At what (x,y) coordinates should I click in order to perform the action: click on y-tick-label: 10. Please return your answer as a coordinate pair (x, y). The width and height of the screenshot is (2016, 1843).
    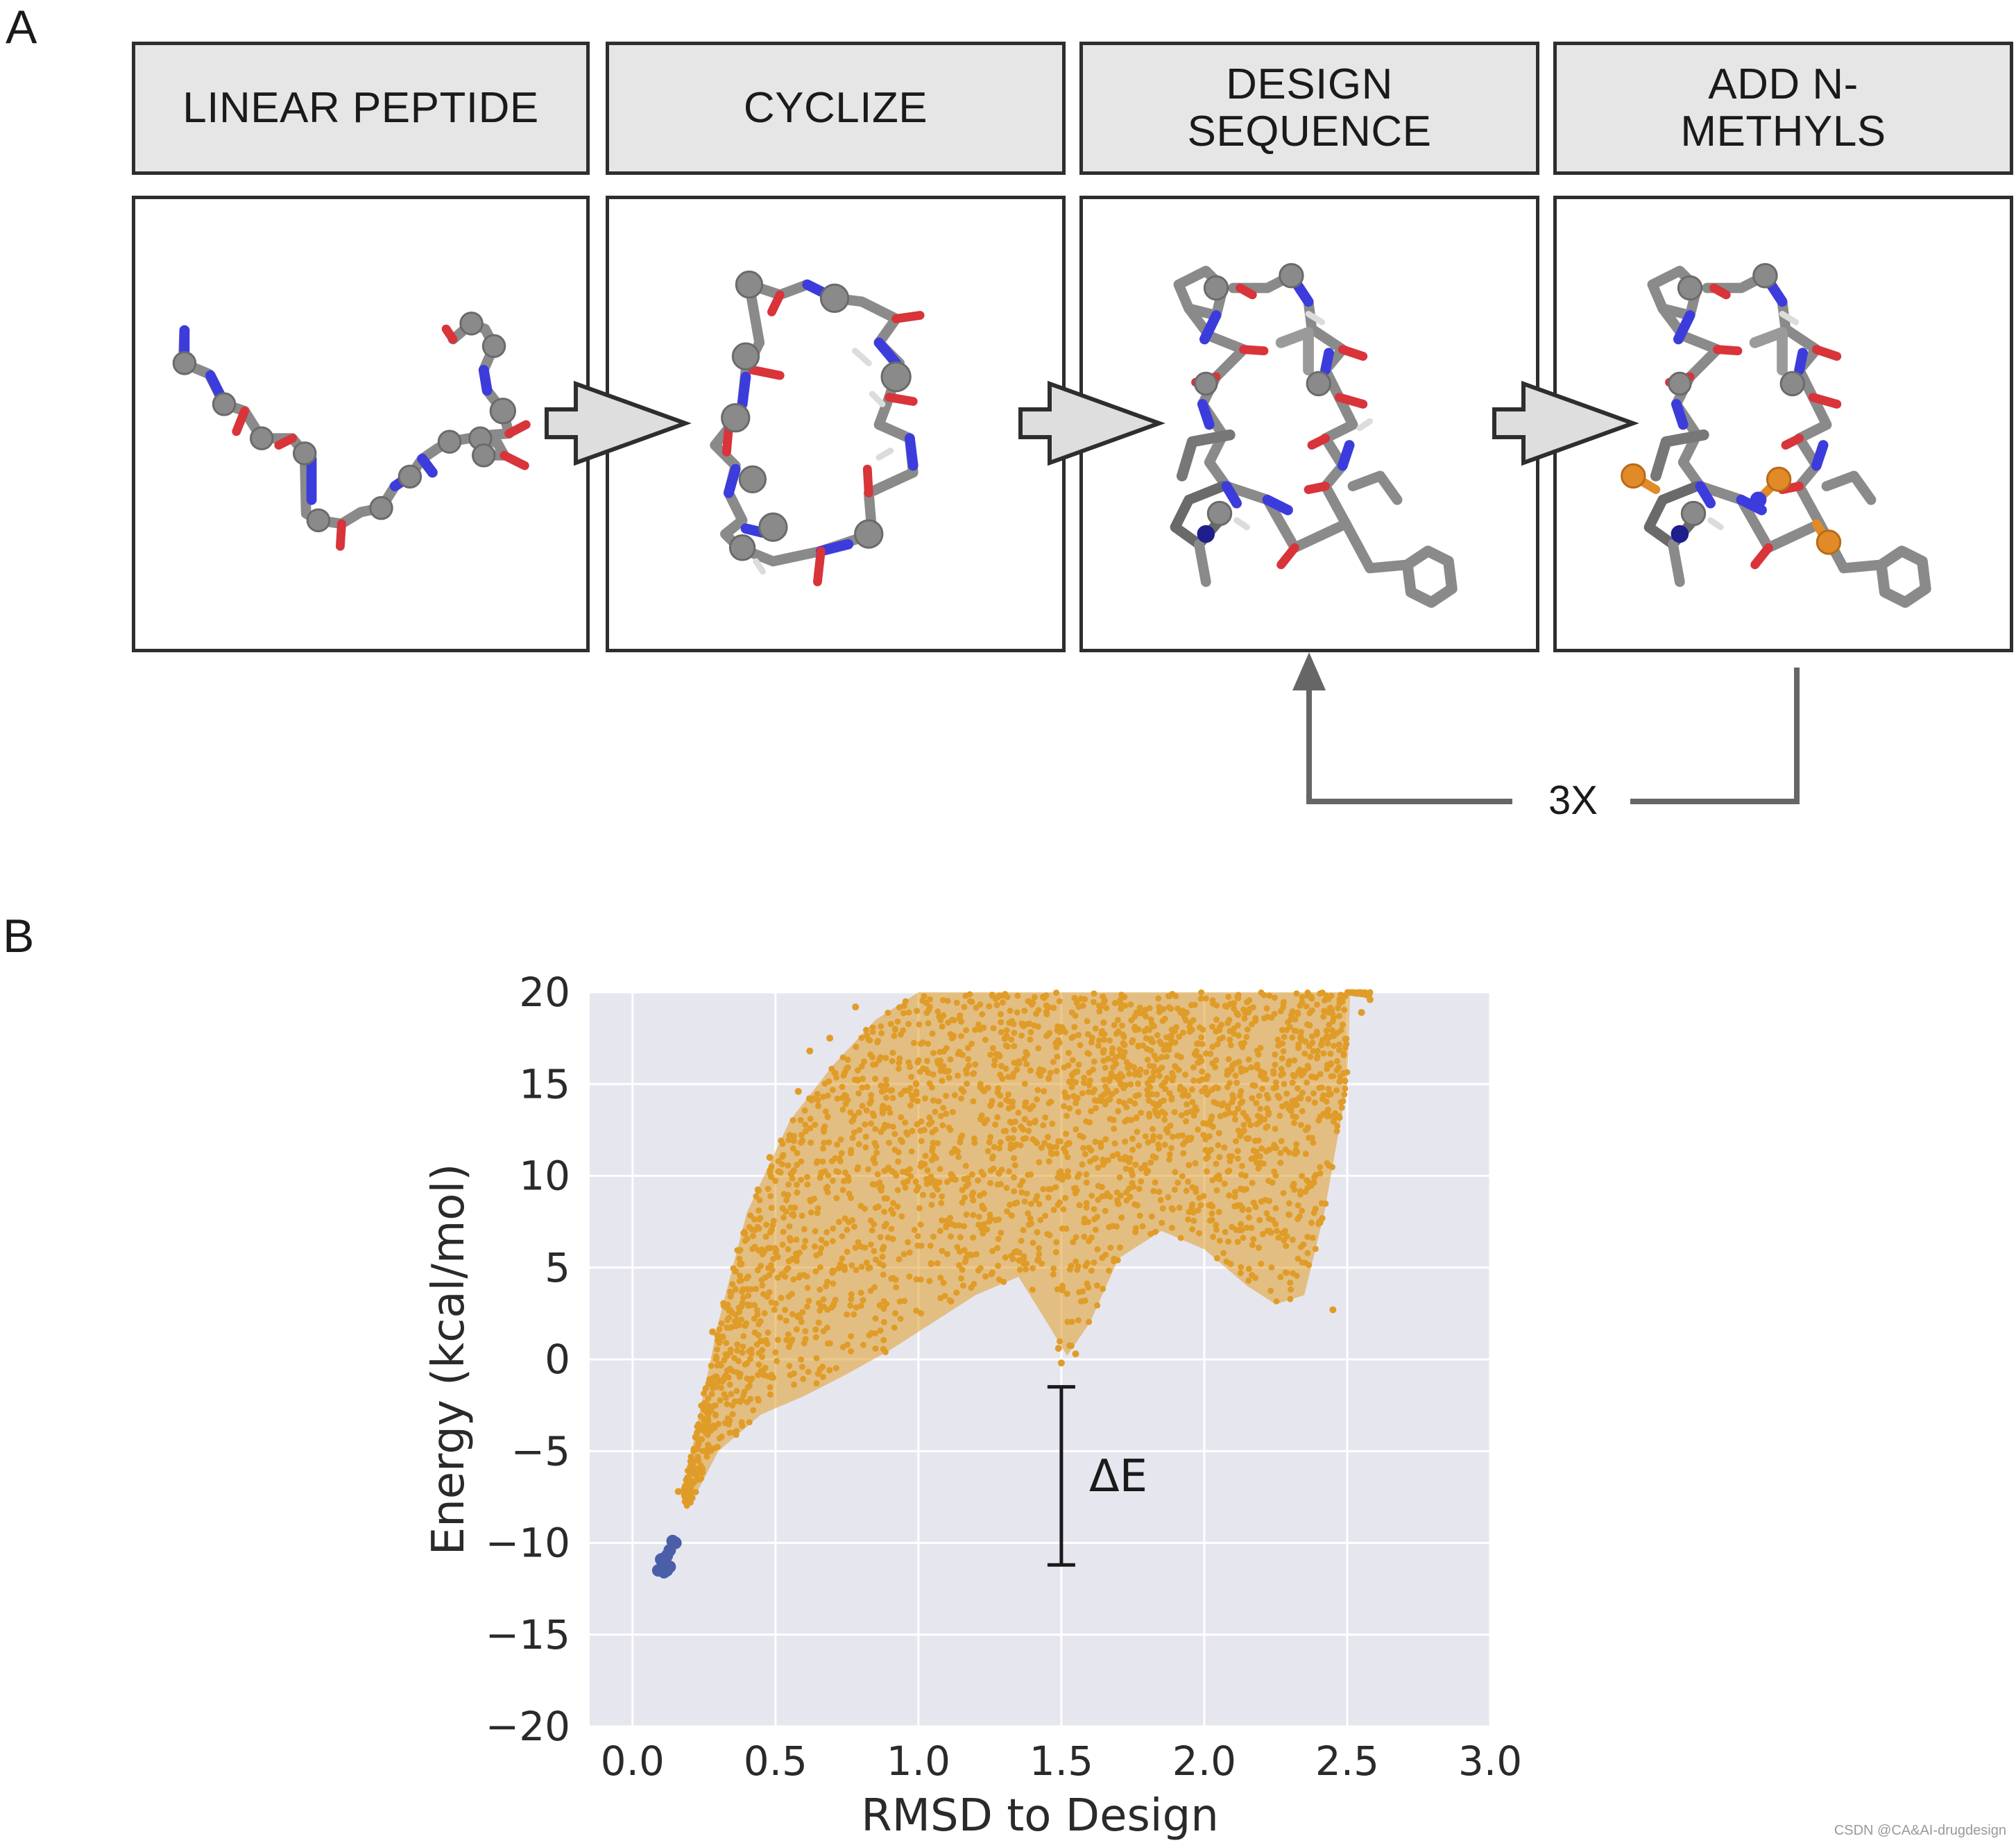
    Looking at the image, I should click on (544, 1176).